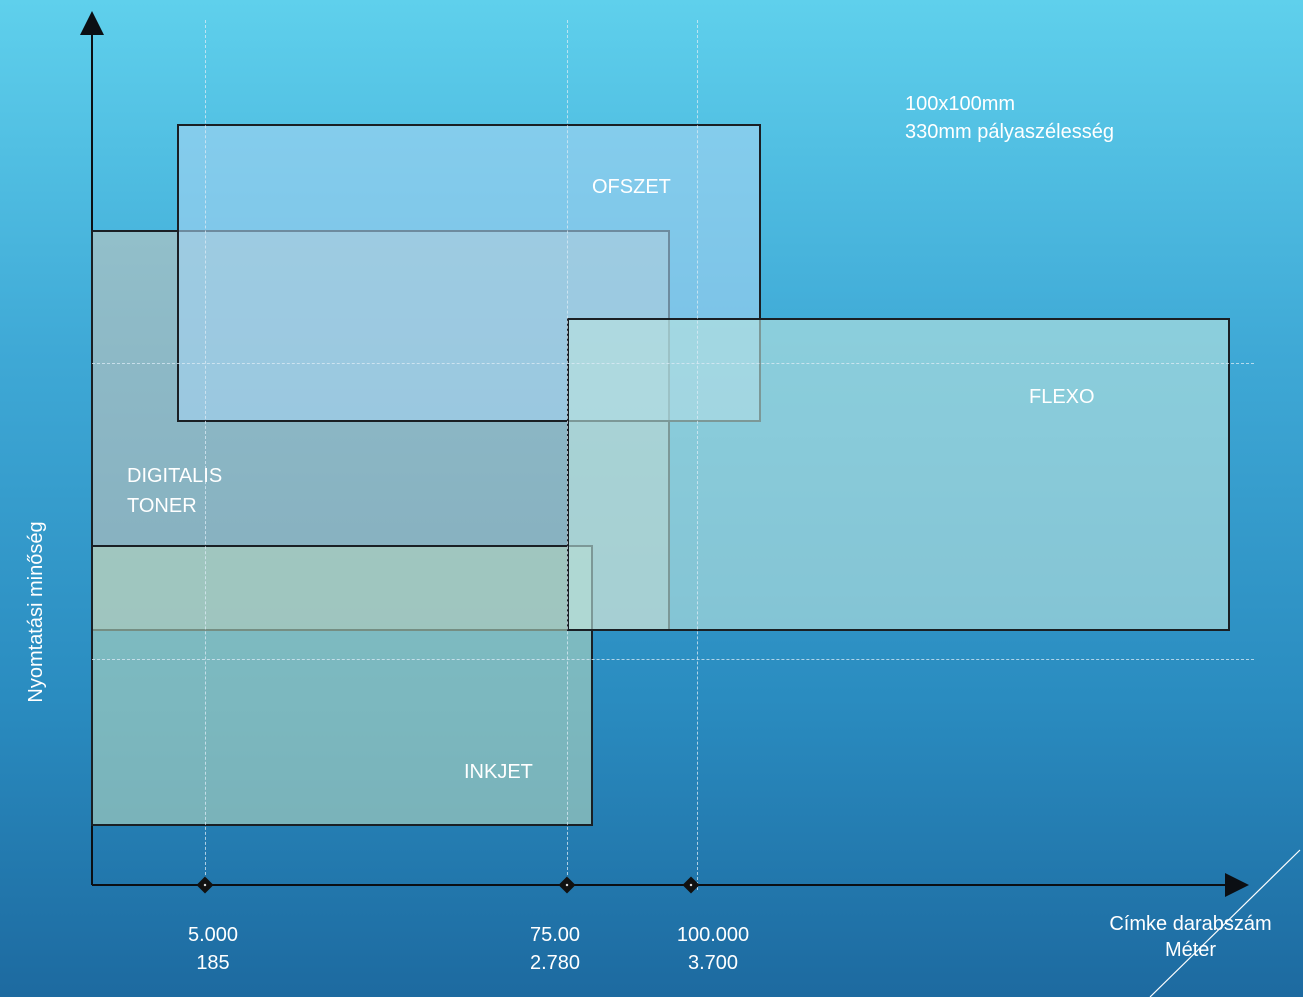 This screenshot has width=1303, height=997. I want to click on x-axis-title-line2: Méter, so click(1190, 950).